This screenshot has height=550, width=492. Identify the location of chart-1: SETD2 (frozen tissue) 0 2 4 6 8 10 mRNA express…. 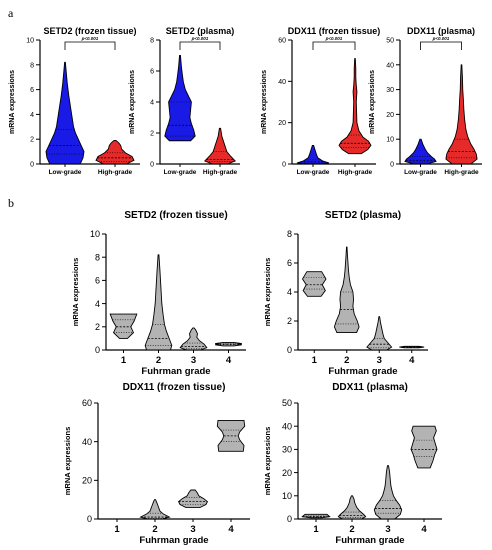
(74, 101).